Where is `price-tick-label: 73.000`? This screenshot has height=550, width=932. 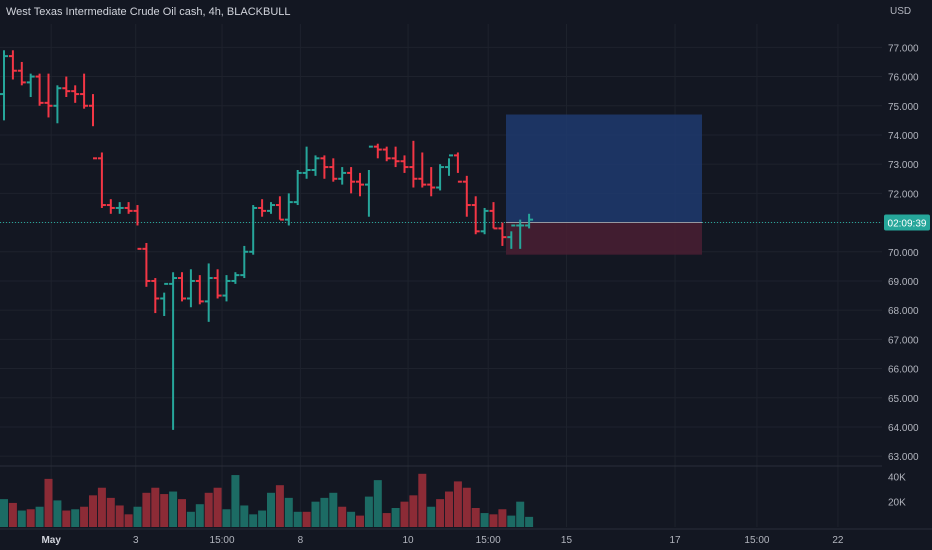
price-tick-label: 73.000 is located at coordinates (903, 165).